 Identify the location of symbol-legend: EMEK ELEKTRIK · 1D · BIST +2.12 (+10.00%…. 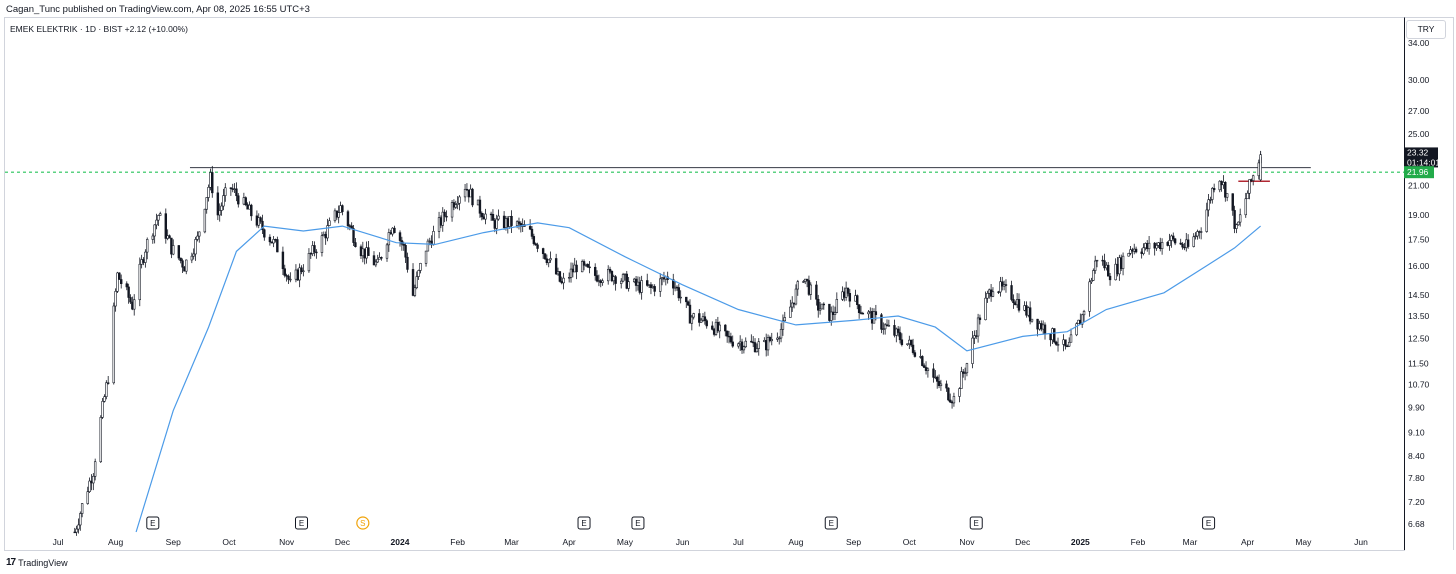
(99, 29).